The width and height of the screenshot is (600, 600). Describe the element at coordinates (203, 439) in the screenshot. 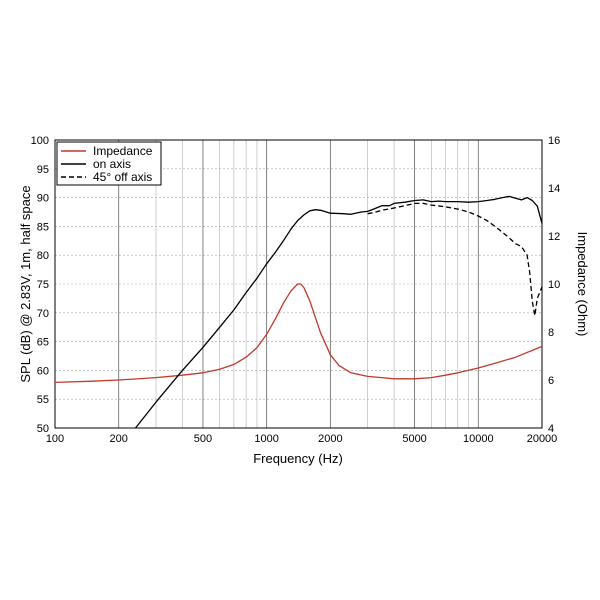

I see `x-tick-label: 500` at that location.